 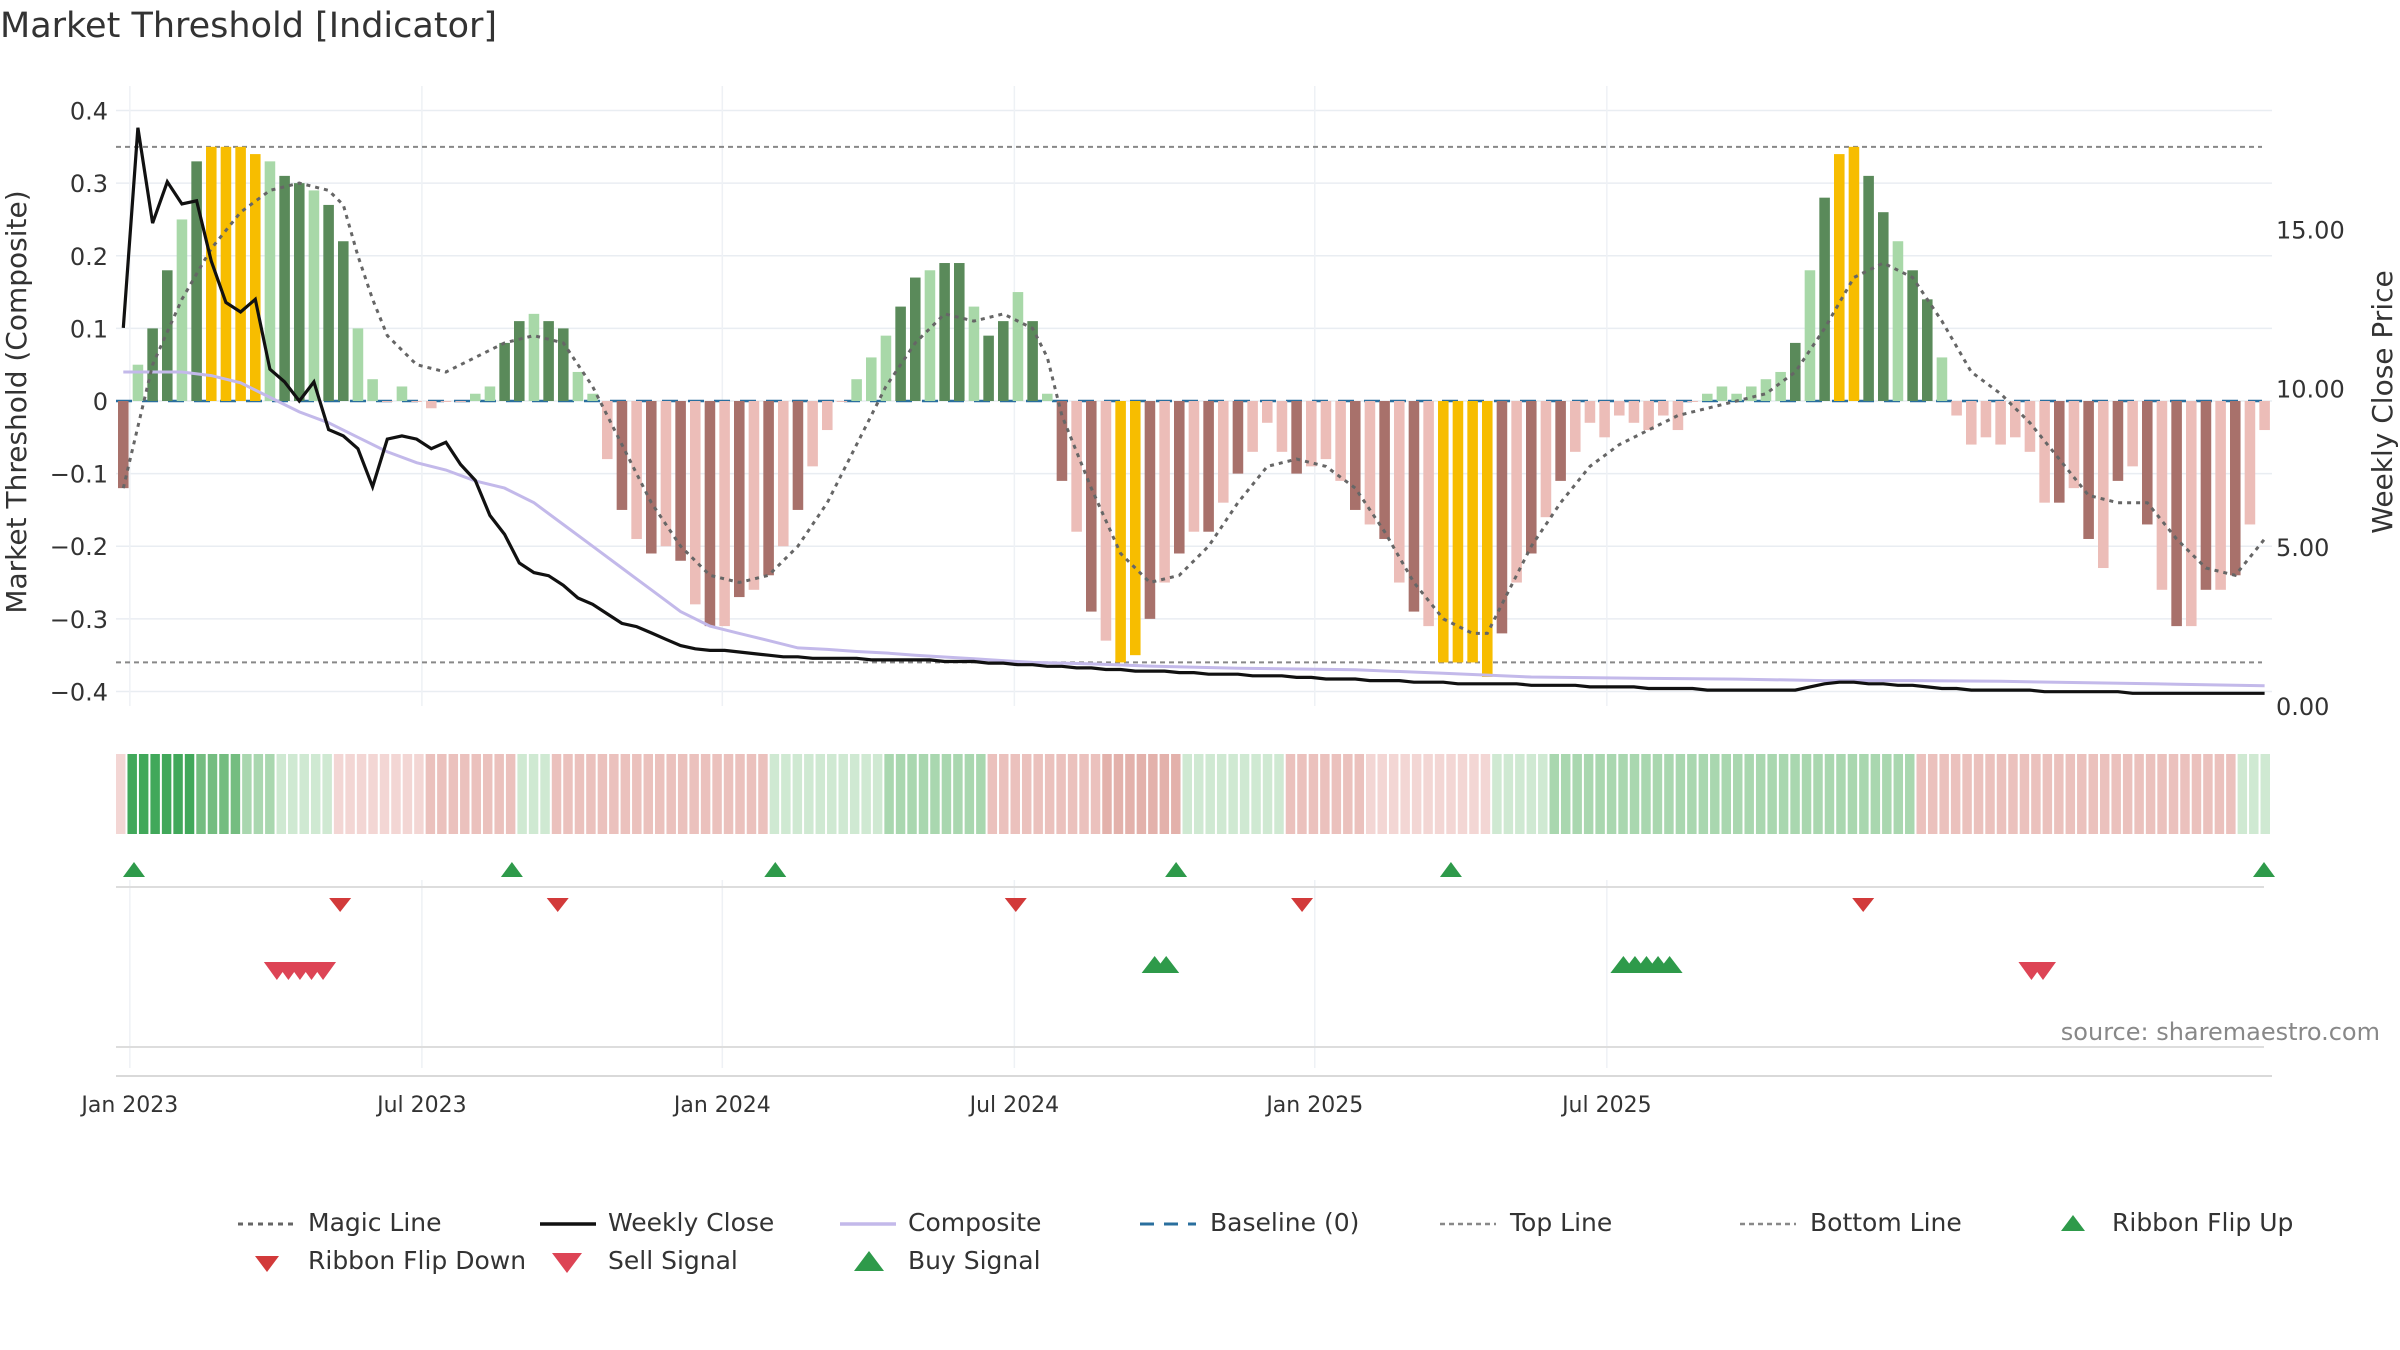 What do you see at coordinates (249, 26) in the screenshot?
I see `chart-title: Market Threshold [Indicator]` at bounding box center [249, 26].